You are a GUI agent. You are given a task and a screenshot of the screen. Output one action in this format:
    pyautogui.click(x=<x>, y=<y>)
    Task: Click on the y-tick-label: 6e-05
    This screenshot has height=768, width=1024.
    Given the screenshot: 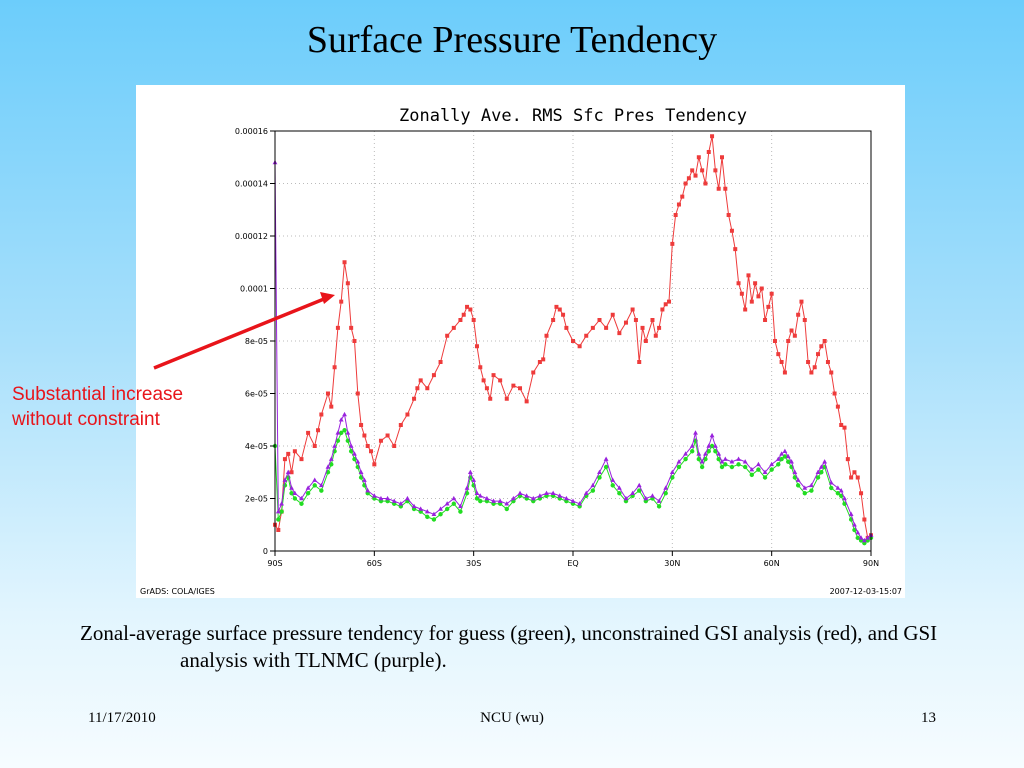 What is the action you would take?
    pyautogui.click(x=256, y=394)
    